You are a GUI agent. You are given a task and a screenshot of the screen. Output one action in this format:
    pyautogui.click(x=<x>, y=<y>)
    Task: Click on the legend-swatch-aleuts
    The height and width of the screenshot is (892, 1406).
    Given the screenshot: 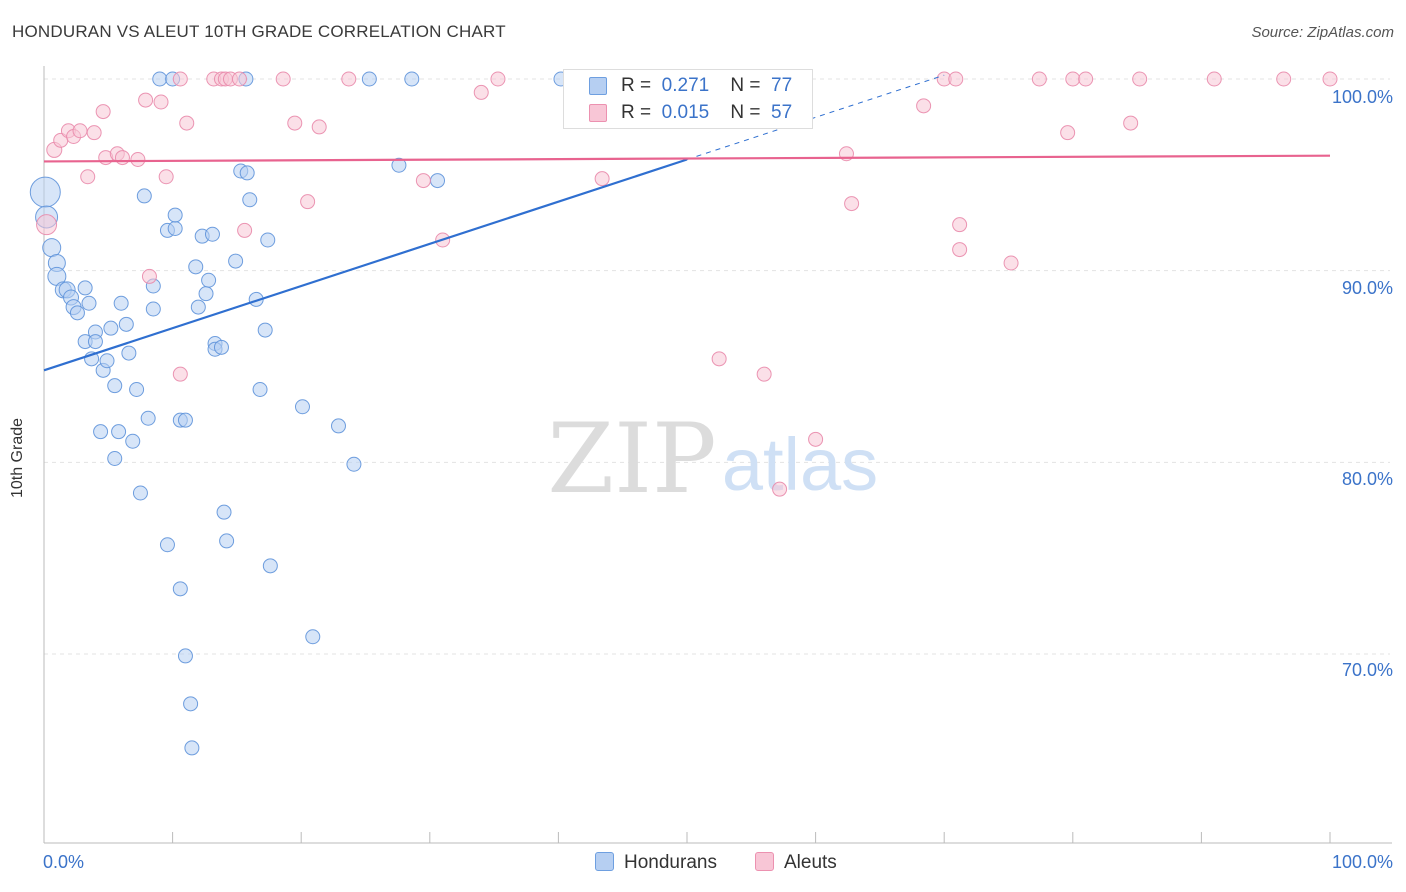 What is the action you would take?
    pyautogui.click(x=598, y=113)
    